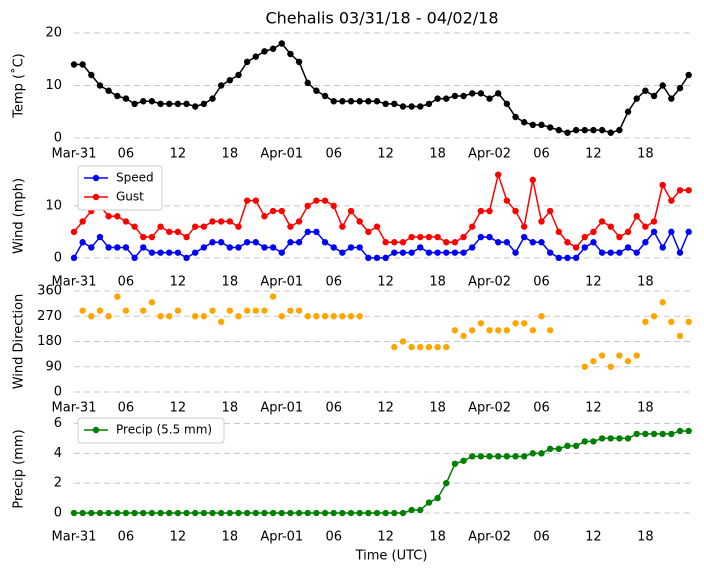 This screenshot has width=704, height=573. Describe the element at coordinates (19, 342) in the screenshot. I see `y-axis-label: Wind Direction` at that location.